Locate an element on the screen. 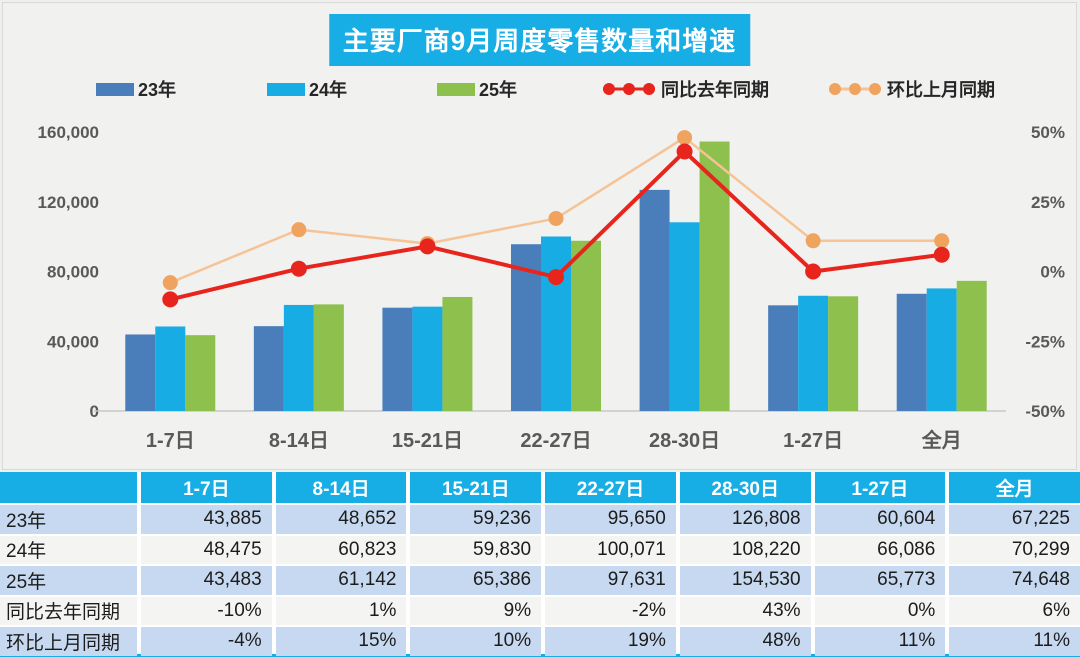  table-header-28-30日: 28-30日 is located at coordinates (745, 487).